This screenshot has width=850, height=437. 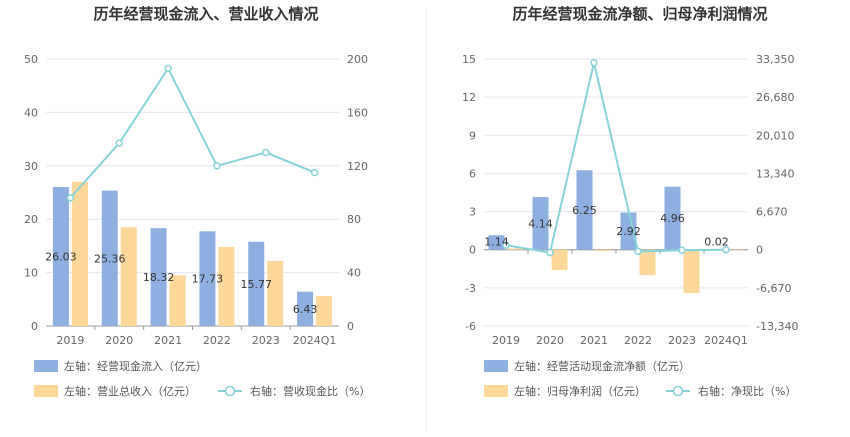 I want to click on bar-data-label: 26.03, so click(x=61, y=256).